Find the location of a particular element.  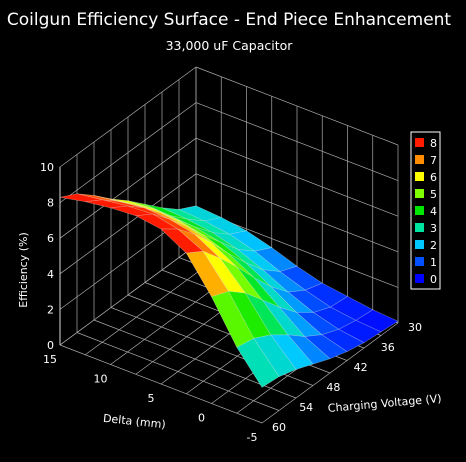

y-tick-label: -5 is located at coordinates (252, 437).